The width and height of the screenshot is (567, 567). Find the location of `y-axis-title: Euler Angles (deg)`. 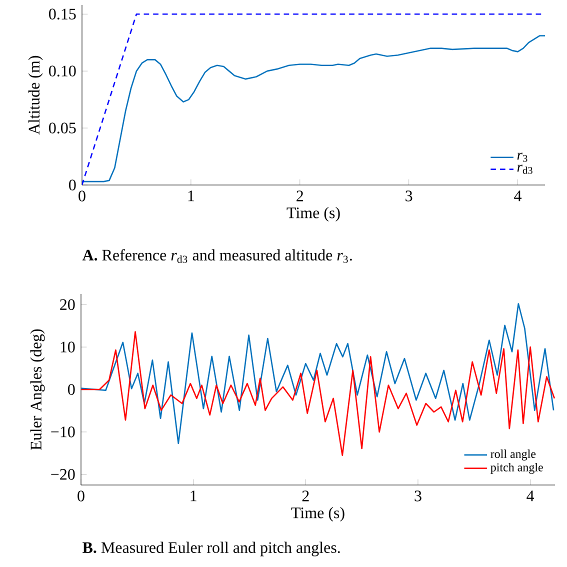

y-axis-title: Euler Angles (deg) is located at coordinates (37, 389).